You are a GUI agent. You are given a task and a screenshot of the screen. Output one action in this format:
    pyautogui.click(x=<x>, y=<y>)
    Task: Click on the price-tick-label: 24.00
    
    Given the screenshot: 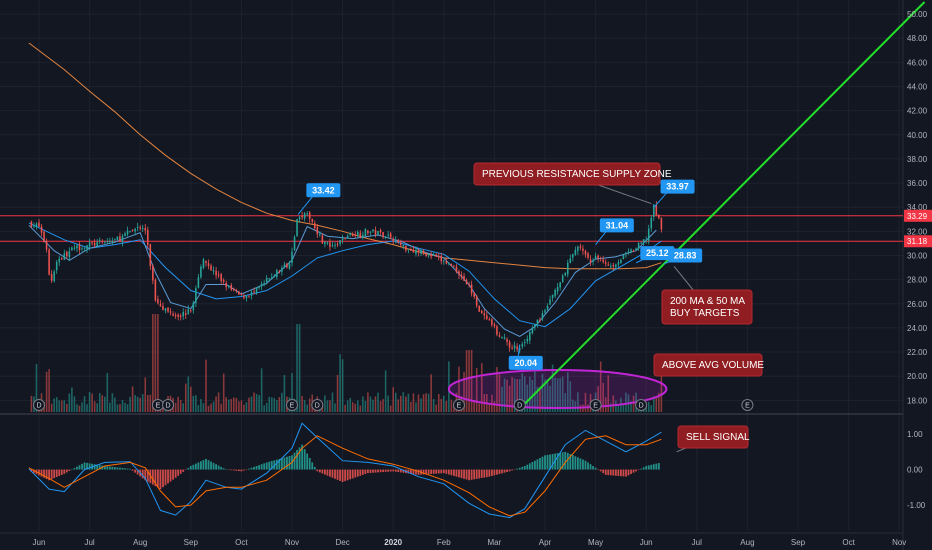 What is the action you would take?
    pyautogui.click(x=917, y=328)
    